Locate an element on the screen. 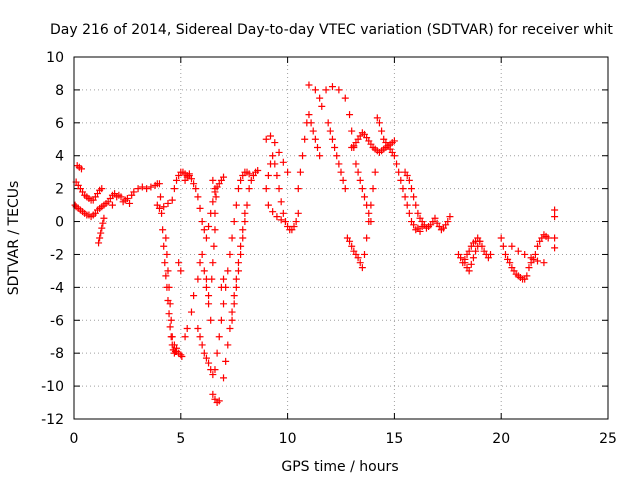  x-tick-label: 25 is located at coordinates (608, 439).